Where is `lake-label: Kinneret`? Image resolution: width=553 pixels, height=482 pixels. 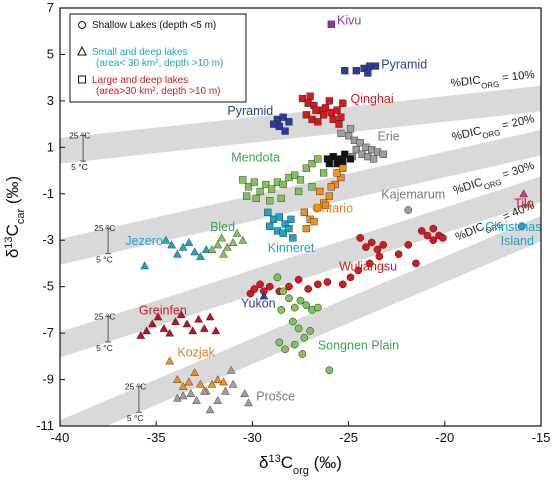 lake-label: Kinneret is located at coordinates (291, 248).